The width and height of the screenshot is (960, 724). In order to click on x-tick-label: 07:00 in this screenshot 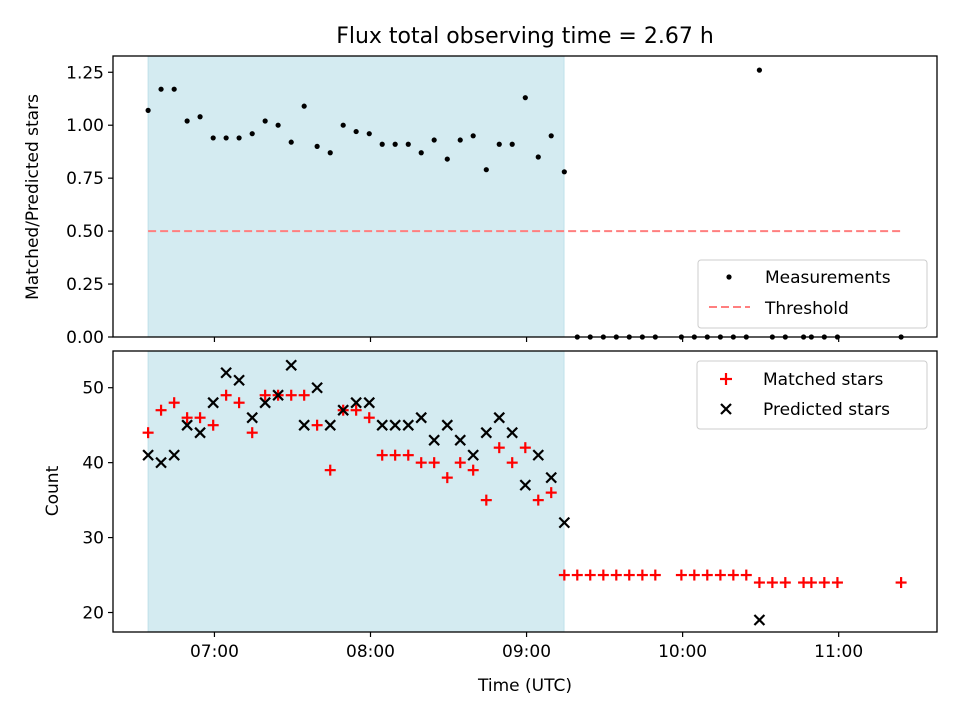, I will do `click(214, 652)`.